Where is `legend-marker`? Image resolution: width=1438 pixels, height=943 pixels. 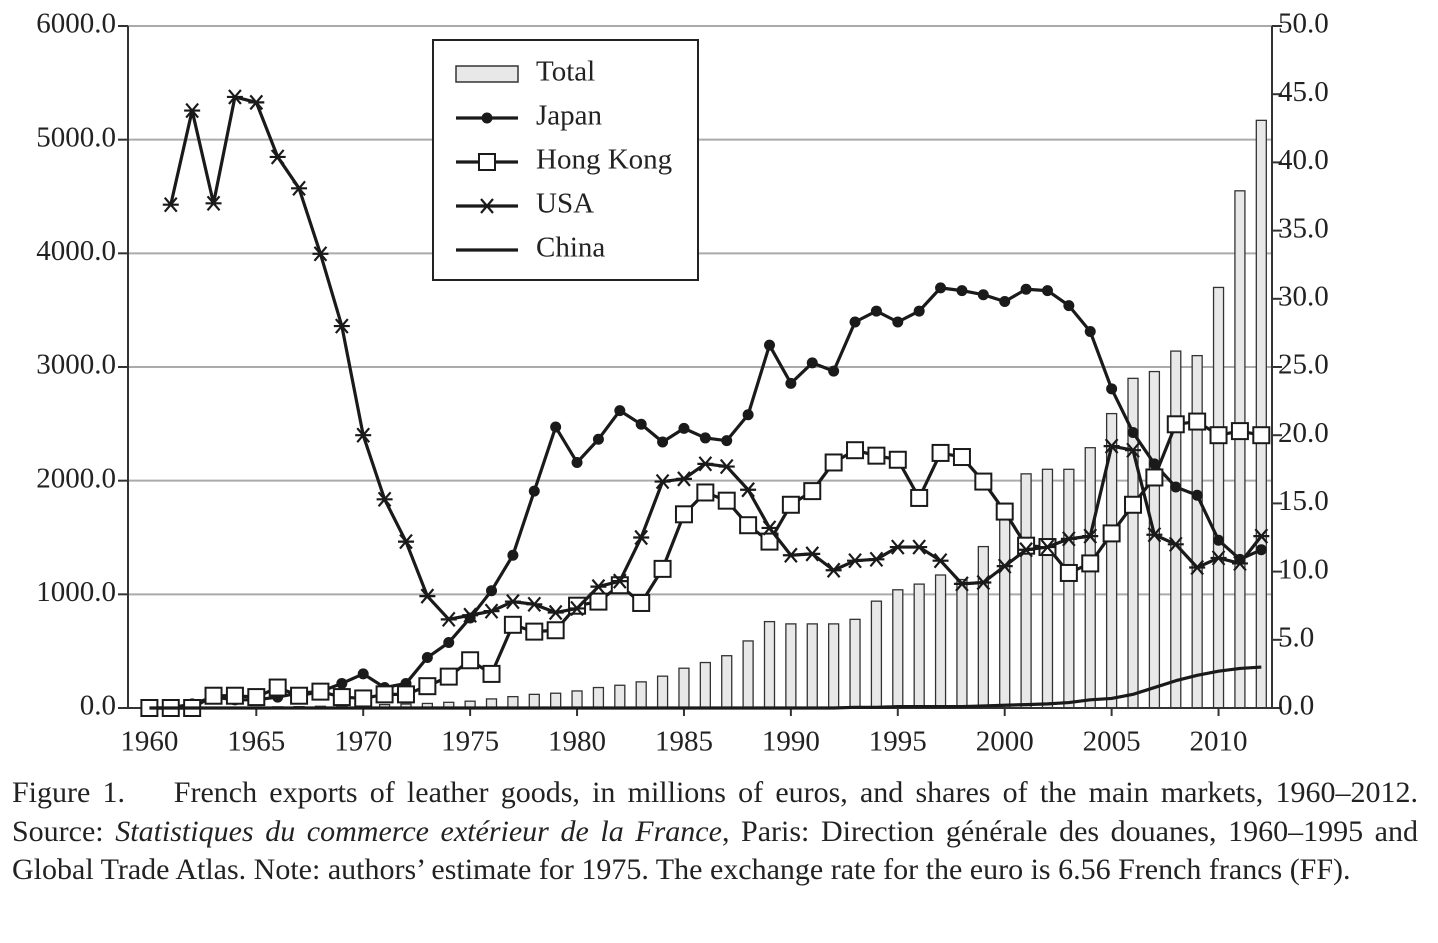 legend-marker is located at coordinates (487, 206).